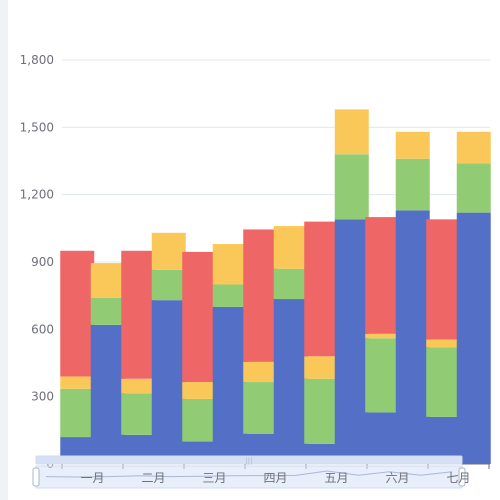 The width and height of the screenshot is (500, 500). I want to click on x-tick-label: 五月, so click(336, 478).